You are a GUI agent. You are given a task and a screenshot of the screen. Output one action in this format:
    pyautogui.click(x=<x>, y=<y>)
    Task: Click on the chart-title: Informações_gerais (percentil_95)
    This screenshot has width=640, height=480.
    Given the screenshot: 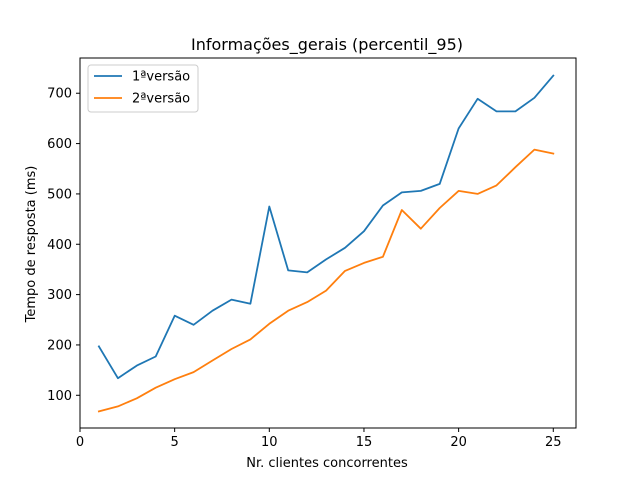 What is the action you would take?
    pyautogui.click(x=327, y=45)
    